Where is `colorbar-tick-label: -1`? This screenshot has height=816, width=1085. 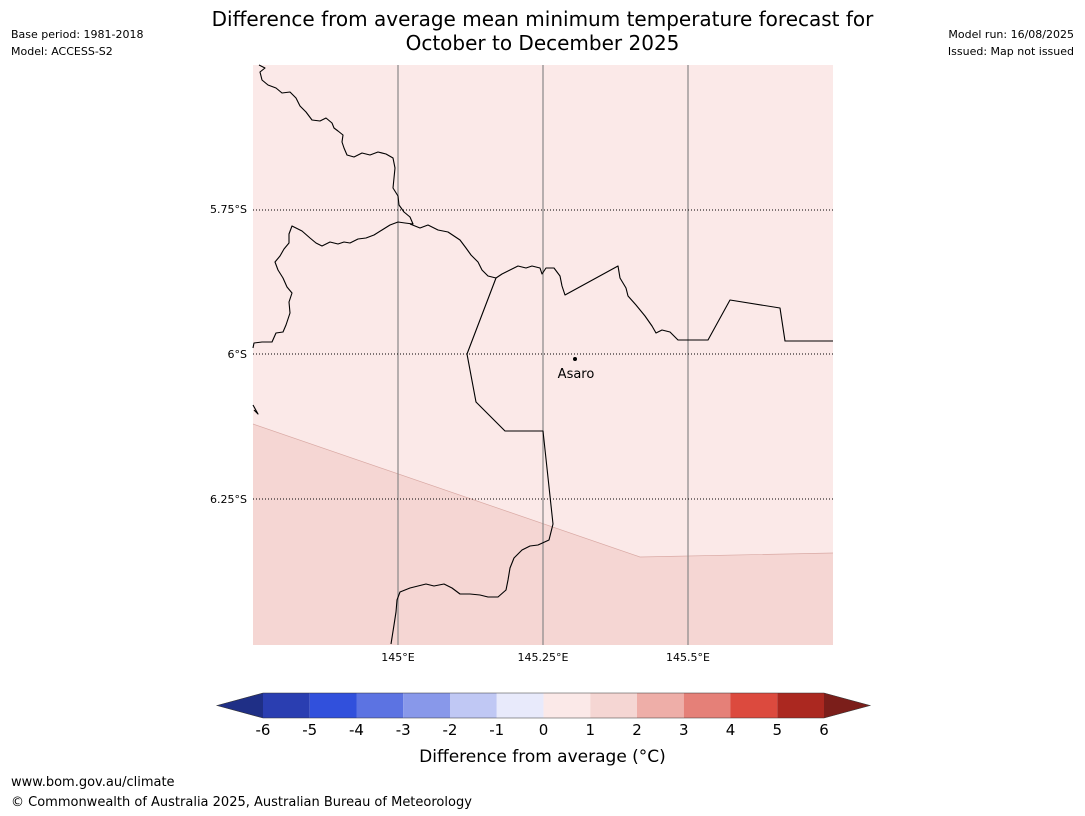
colorbar-tick-label: -1 is located at coordinates (496, 730).